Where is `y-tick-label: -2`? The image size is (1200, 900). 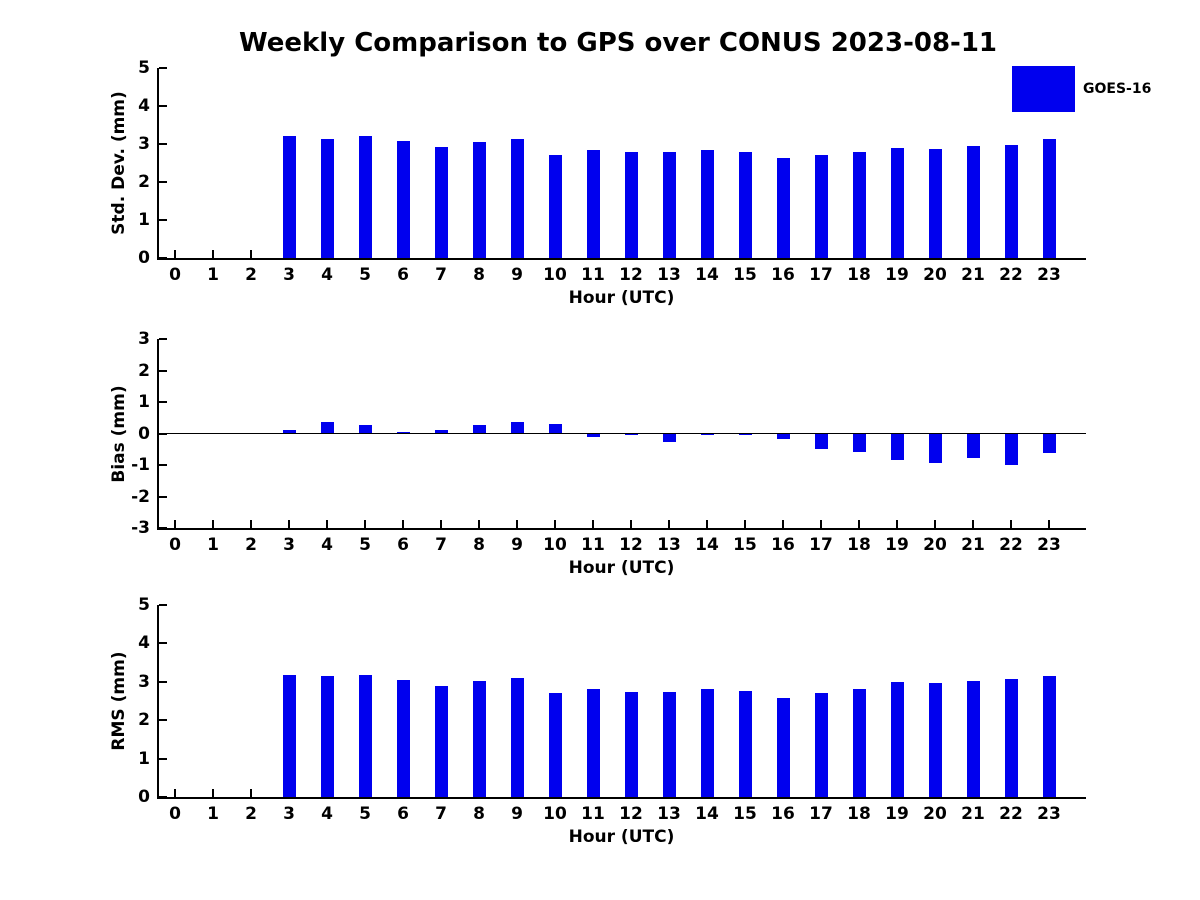 y-tick-label: -2 is located at coordinates (140, 496).